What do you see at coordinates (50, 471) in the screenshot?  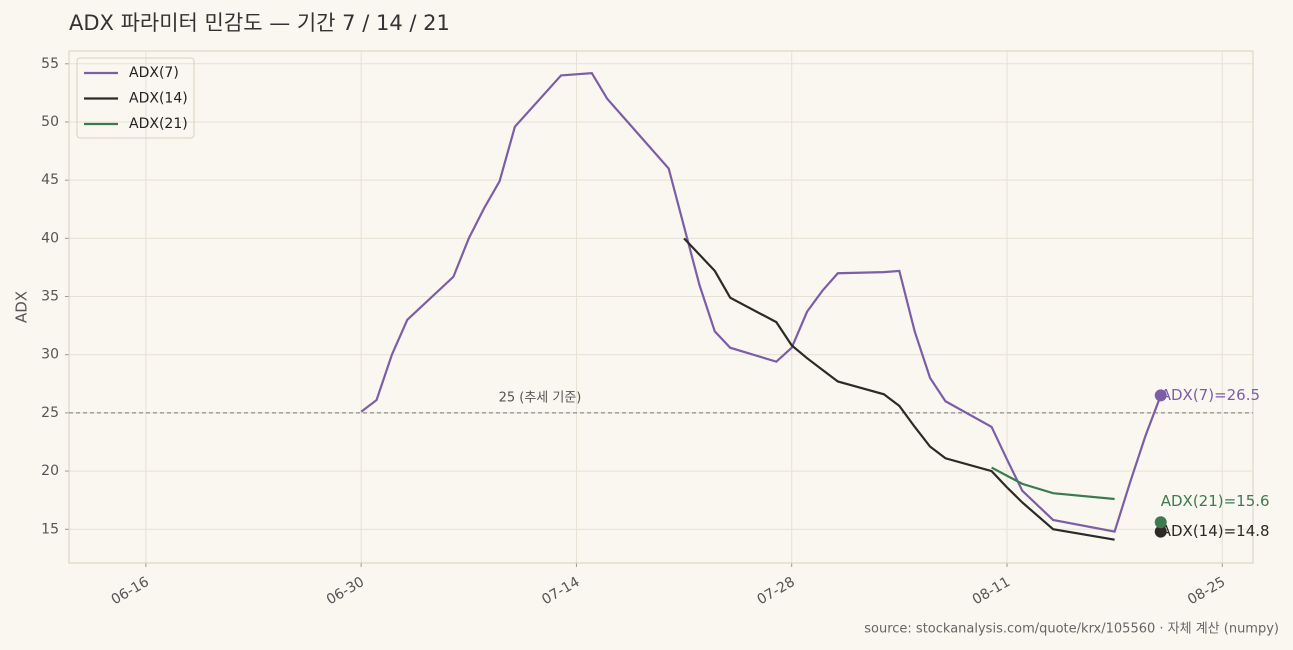 I see `y-tick-label: 20` at bounding box center [50, 471].